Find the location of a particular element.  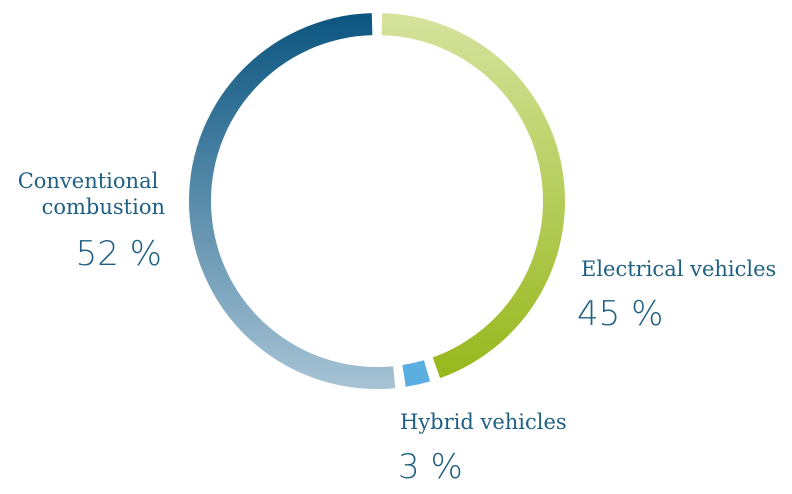

electrical-label: Electrical vehicles is located at coordinates (678, 269).